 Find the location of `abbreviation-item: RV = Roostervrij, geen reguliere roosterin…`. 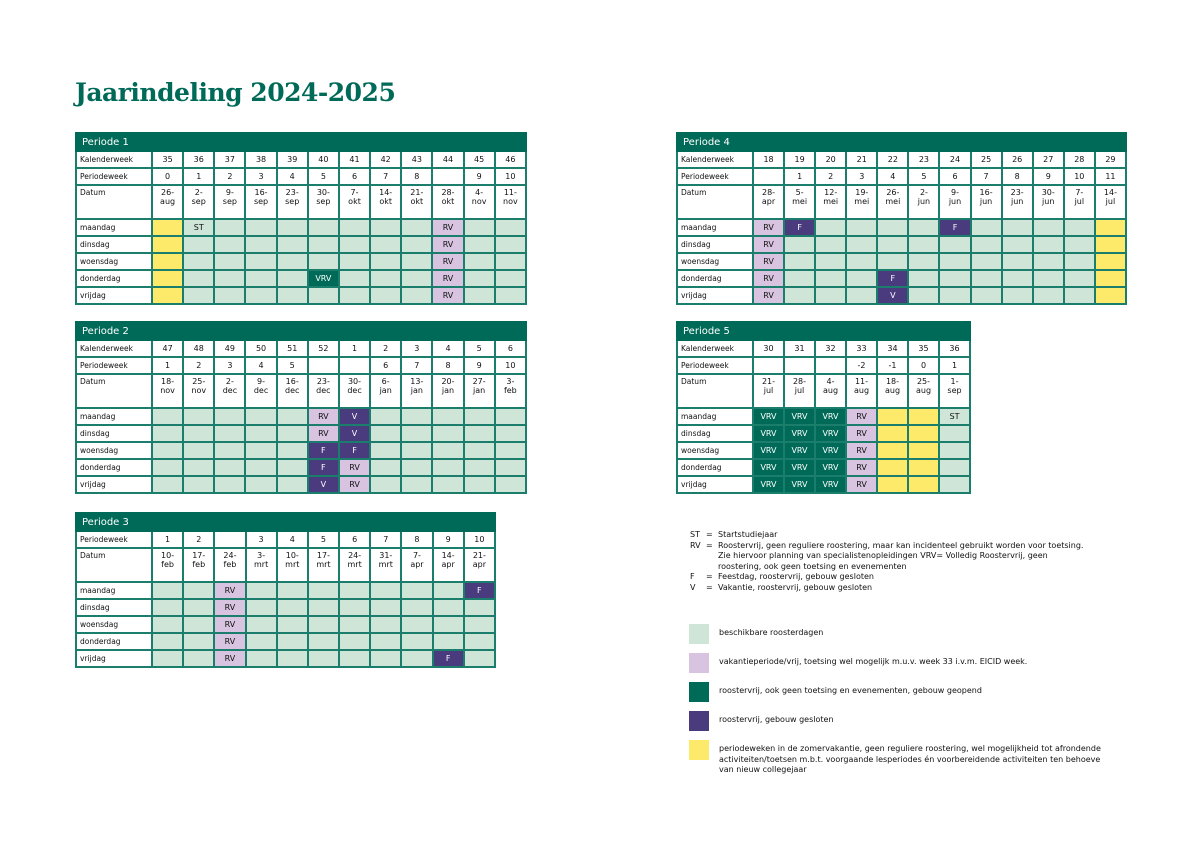

abbreviation-item: RV = Roostervrij, geen reguliere roosterin… is located at coordinates (890, 557).